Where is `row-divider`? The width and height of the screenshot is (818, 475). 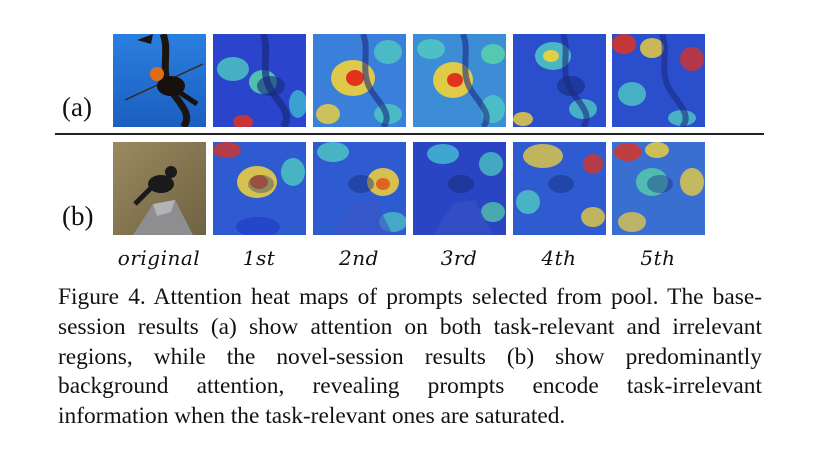
row-divider is located at coordinates (409, 134).